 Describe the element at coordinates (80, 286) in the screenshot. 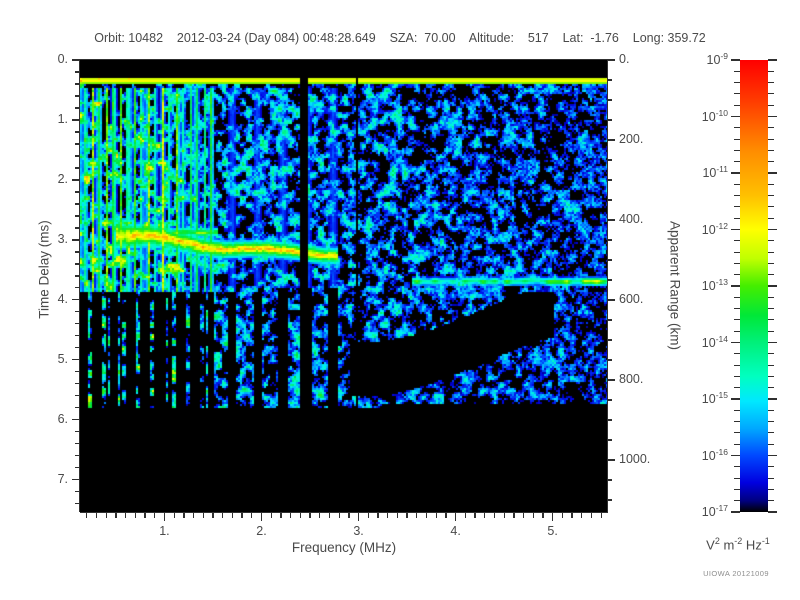

I see `y-axis-left-line` at that location.